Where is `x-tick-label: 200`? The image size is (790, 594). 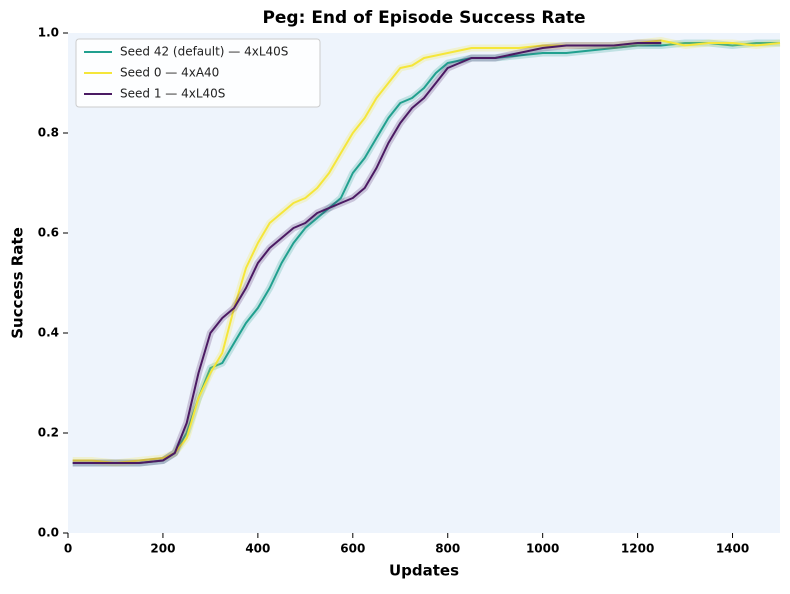 x-tick-label: 200 is located at coordinates (162, 549).